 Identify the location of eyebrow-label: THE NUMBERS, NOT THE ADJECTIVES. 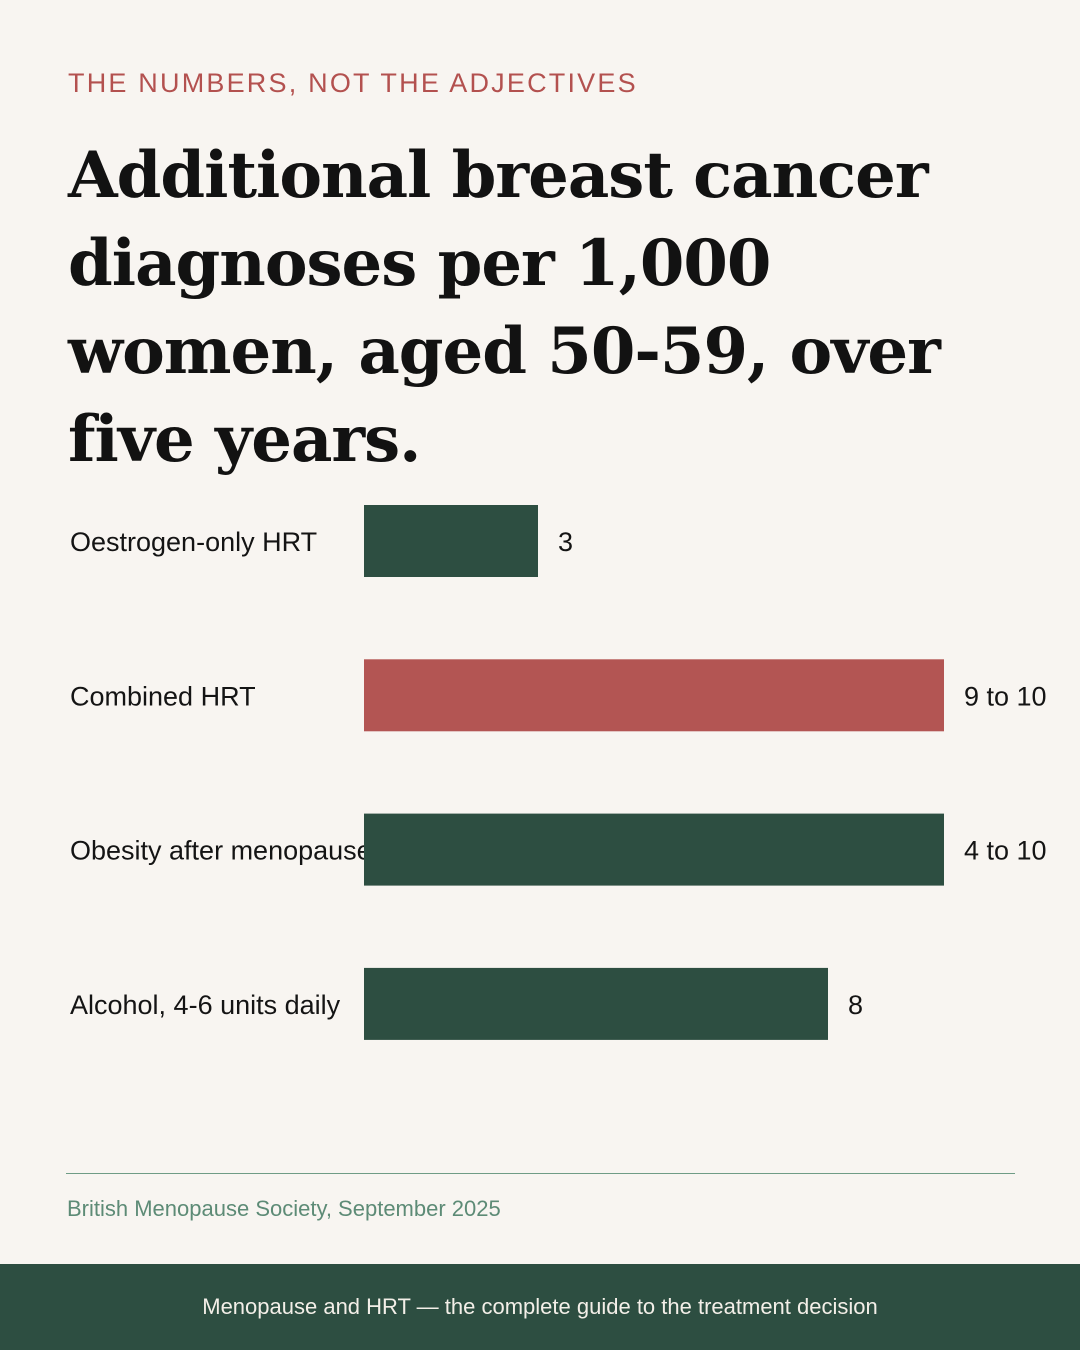
(353, 83).